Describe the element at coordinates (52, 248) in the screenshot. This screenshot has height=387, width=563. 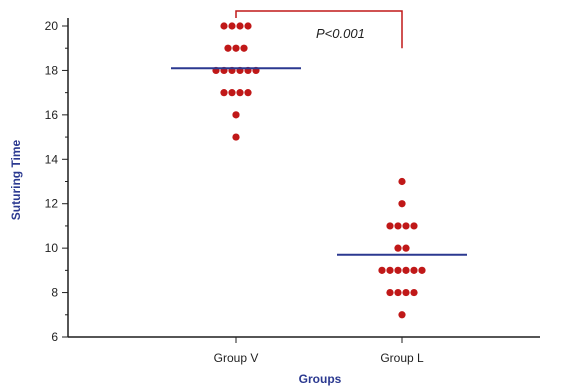
I see `y-tick-label: 10` at that location.